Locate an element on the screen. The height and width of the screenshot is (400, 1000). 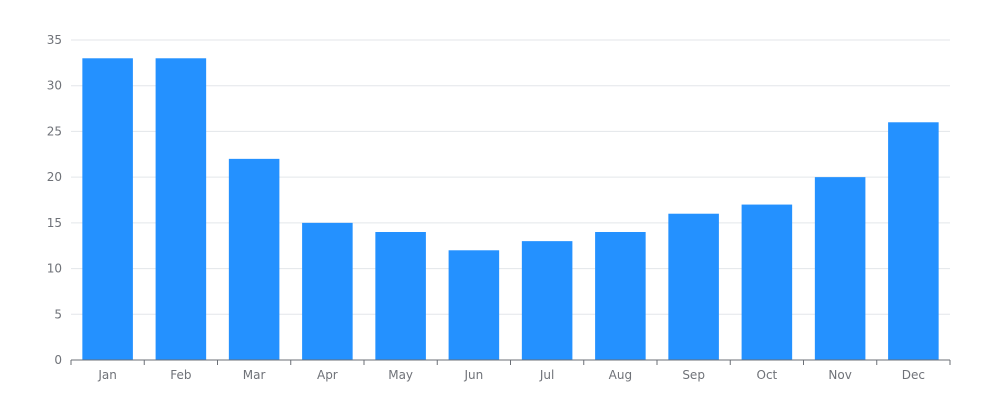
x-tick-label: Dec is located at coordinates (913, 375).